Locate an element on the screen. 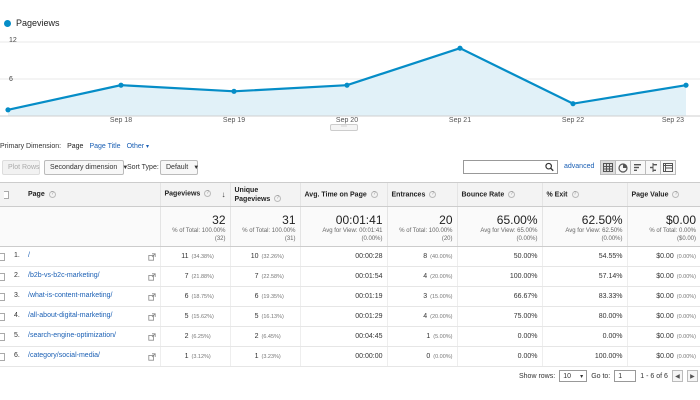 Image resolution: width=700 pixels, height=400 pixels. row-bounce-rate: 66.67% is located at coordinates (499, 296).